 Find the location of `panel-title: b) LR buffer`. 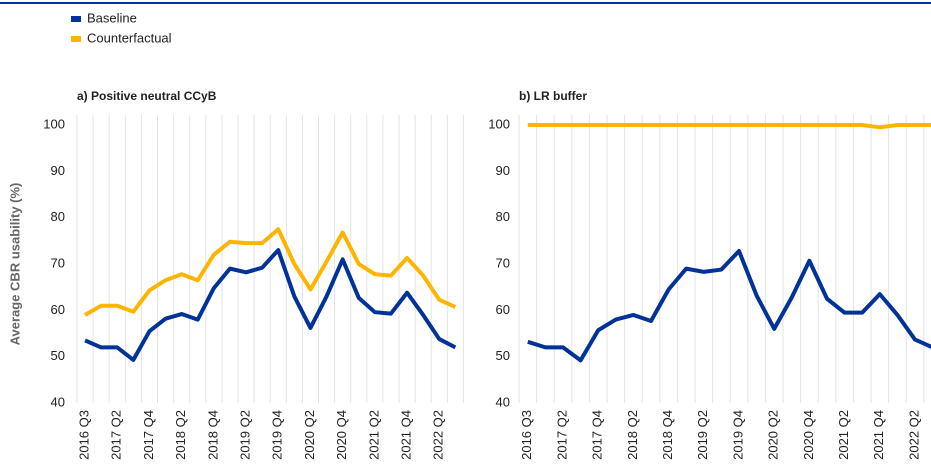

panel-title: b) LR buffer is located at coordinates (553, 96).